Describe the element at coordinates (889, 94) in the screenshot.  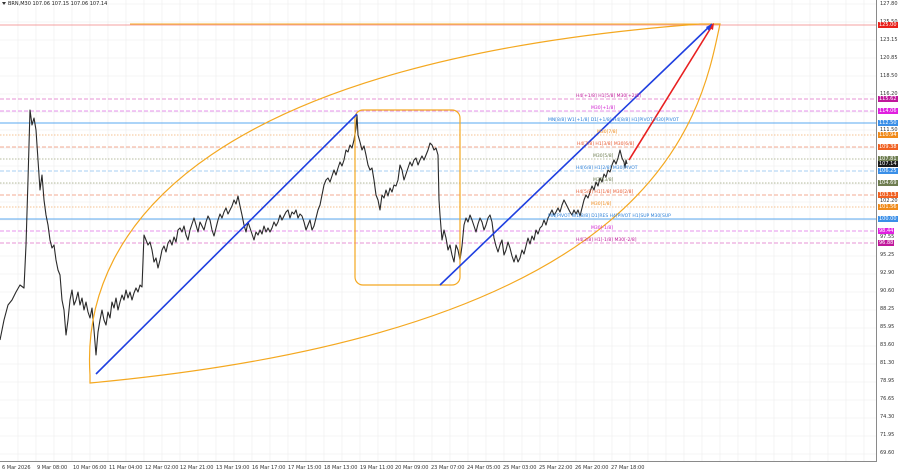
I see `price-tick-label: 116.20` at that location.